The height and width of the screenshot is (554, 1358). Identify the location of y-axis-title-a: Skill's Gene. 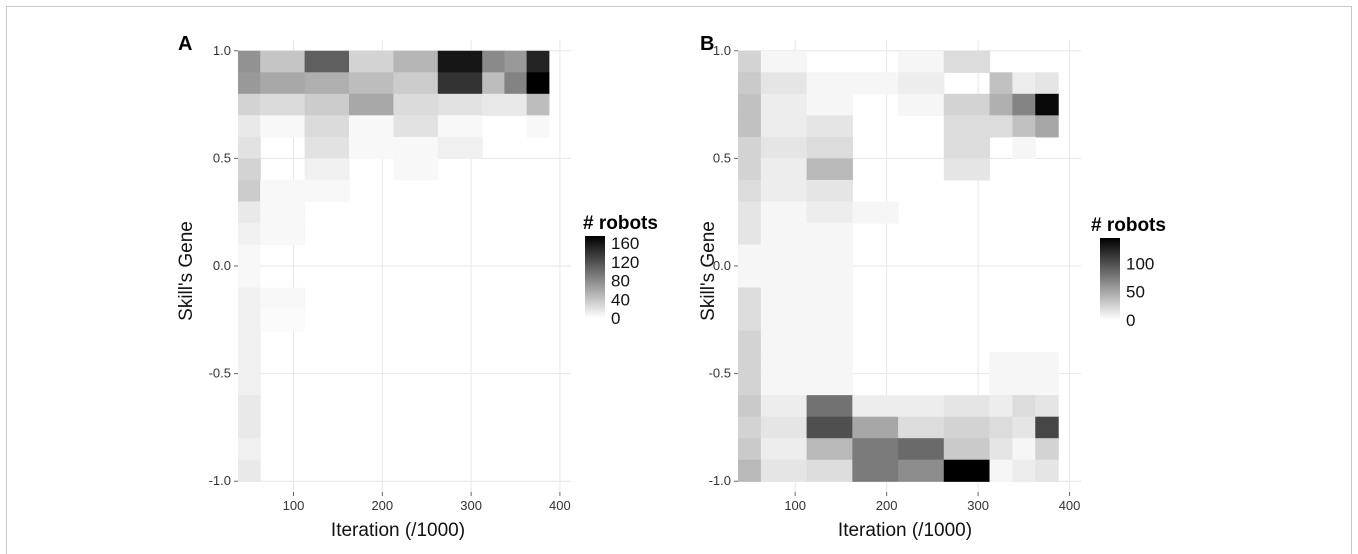
(186, 271).